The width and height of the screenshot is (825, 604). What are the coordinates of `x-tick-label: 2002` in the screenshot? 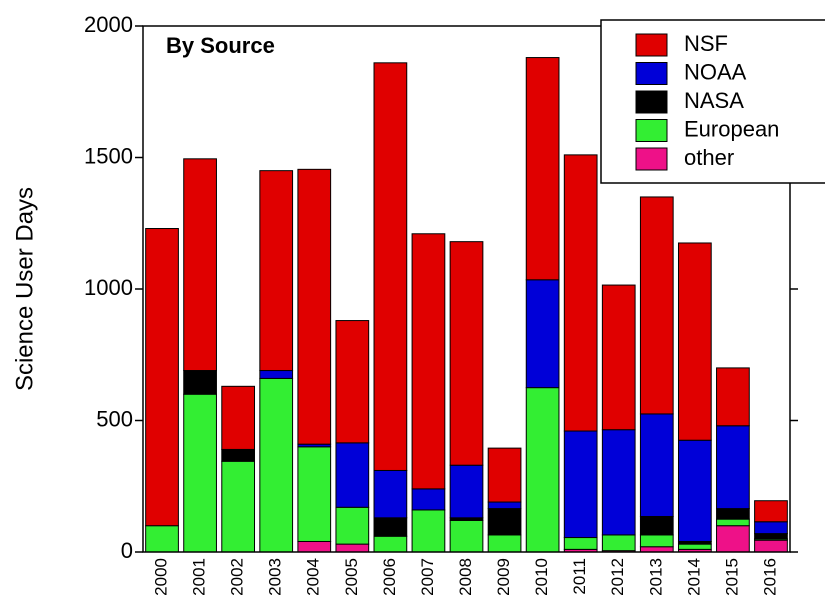 It's located at (237, 577).